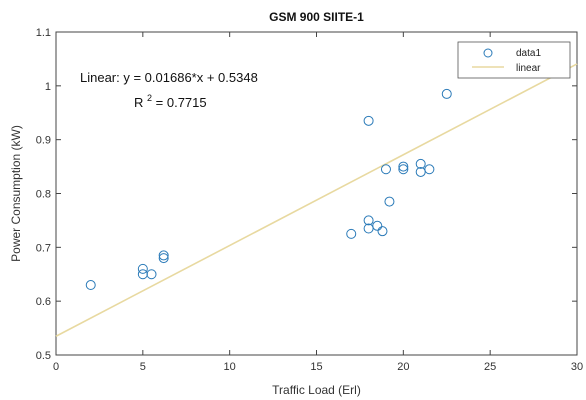  I want to click on legend: data1 linear, so click(514, 60).